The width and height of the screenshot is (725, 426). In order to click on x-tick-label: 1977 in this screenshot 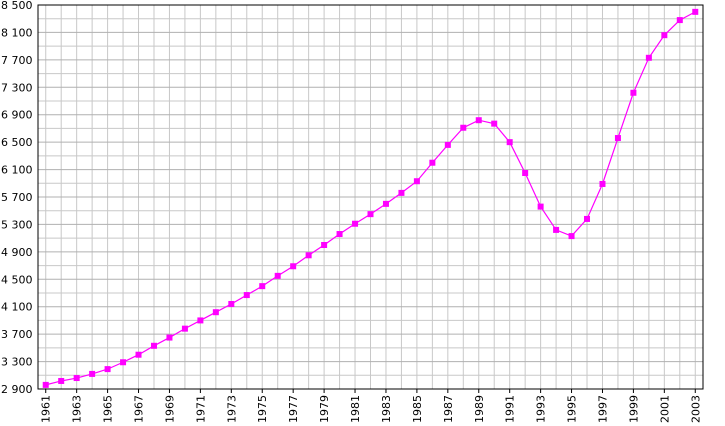, I will do `click(293, 409)`.